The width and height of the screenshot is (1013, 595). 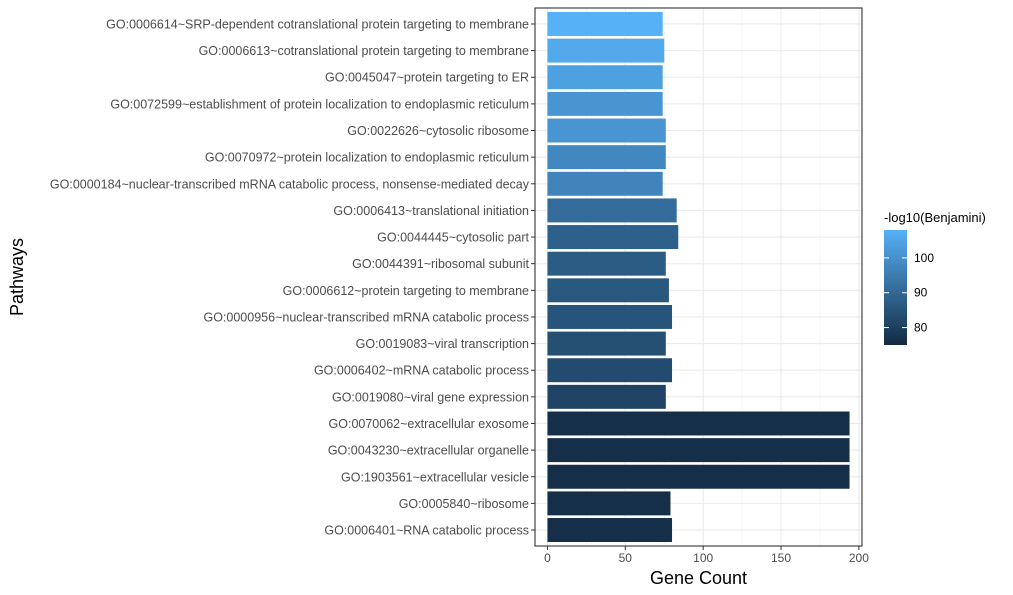 What do you see at coordinates (442, 344) in the screenshot?
I see `category-label: GO:0019083~viral transcription` at bounding box center [442, 344].